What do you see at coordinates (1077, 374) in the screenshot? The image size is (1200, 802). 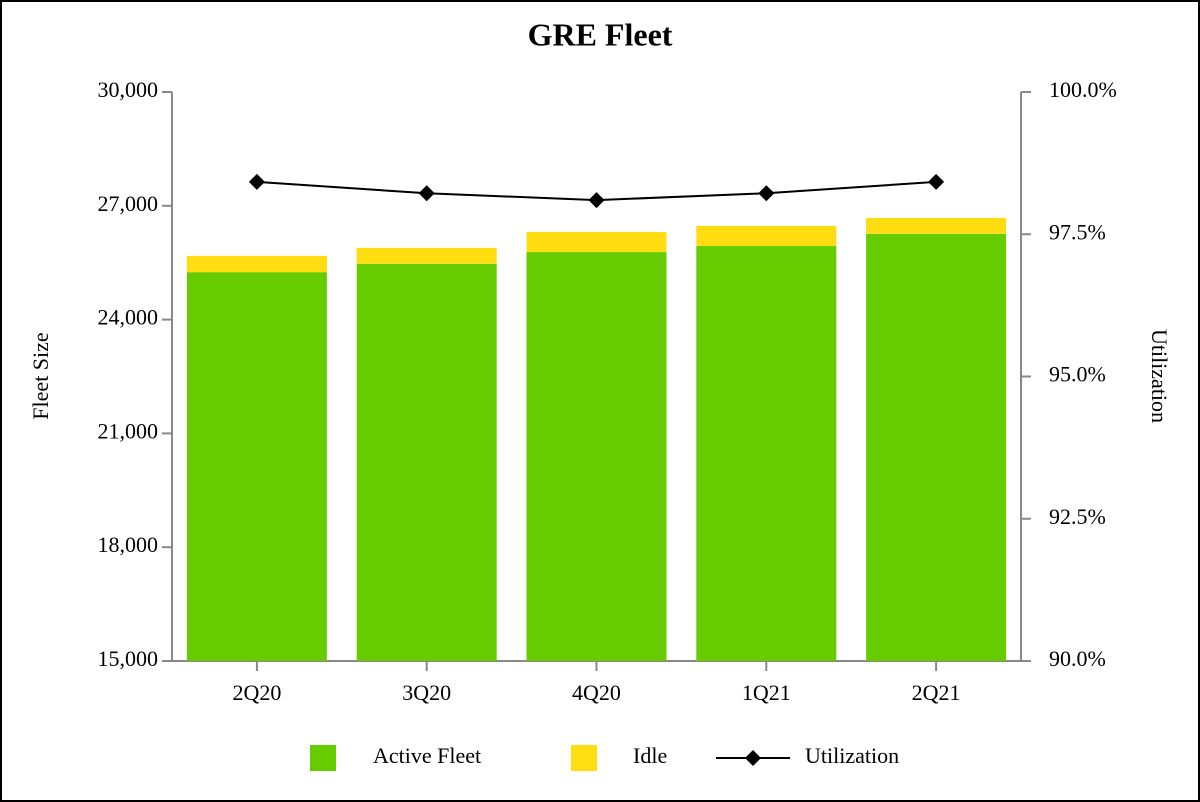 I see `y2-tick-label: 95.0%` at bounding box center [1077, 374].